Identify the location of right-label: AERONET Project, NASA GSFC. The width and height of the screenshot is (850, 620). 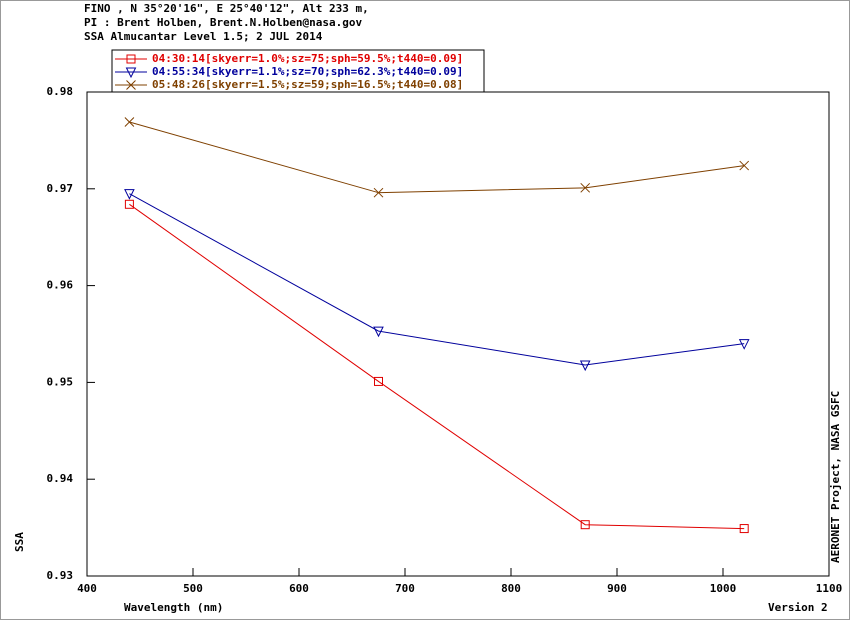
(835, 477).